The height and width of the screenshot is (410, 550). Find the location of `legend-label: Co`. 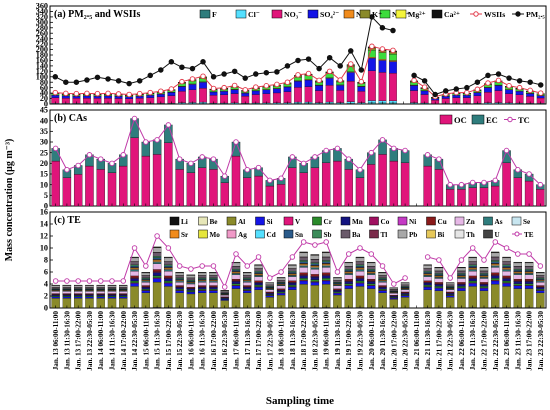

legend-label: Co is located at coordinates (385, 222).